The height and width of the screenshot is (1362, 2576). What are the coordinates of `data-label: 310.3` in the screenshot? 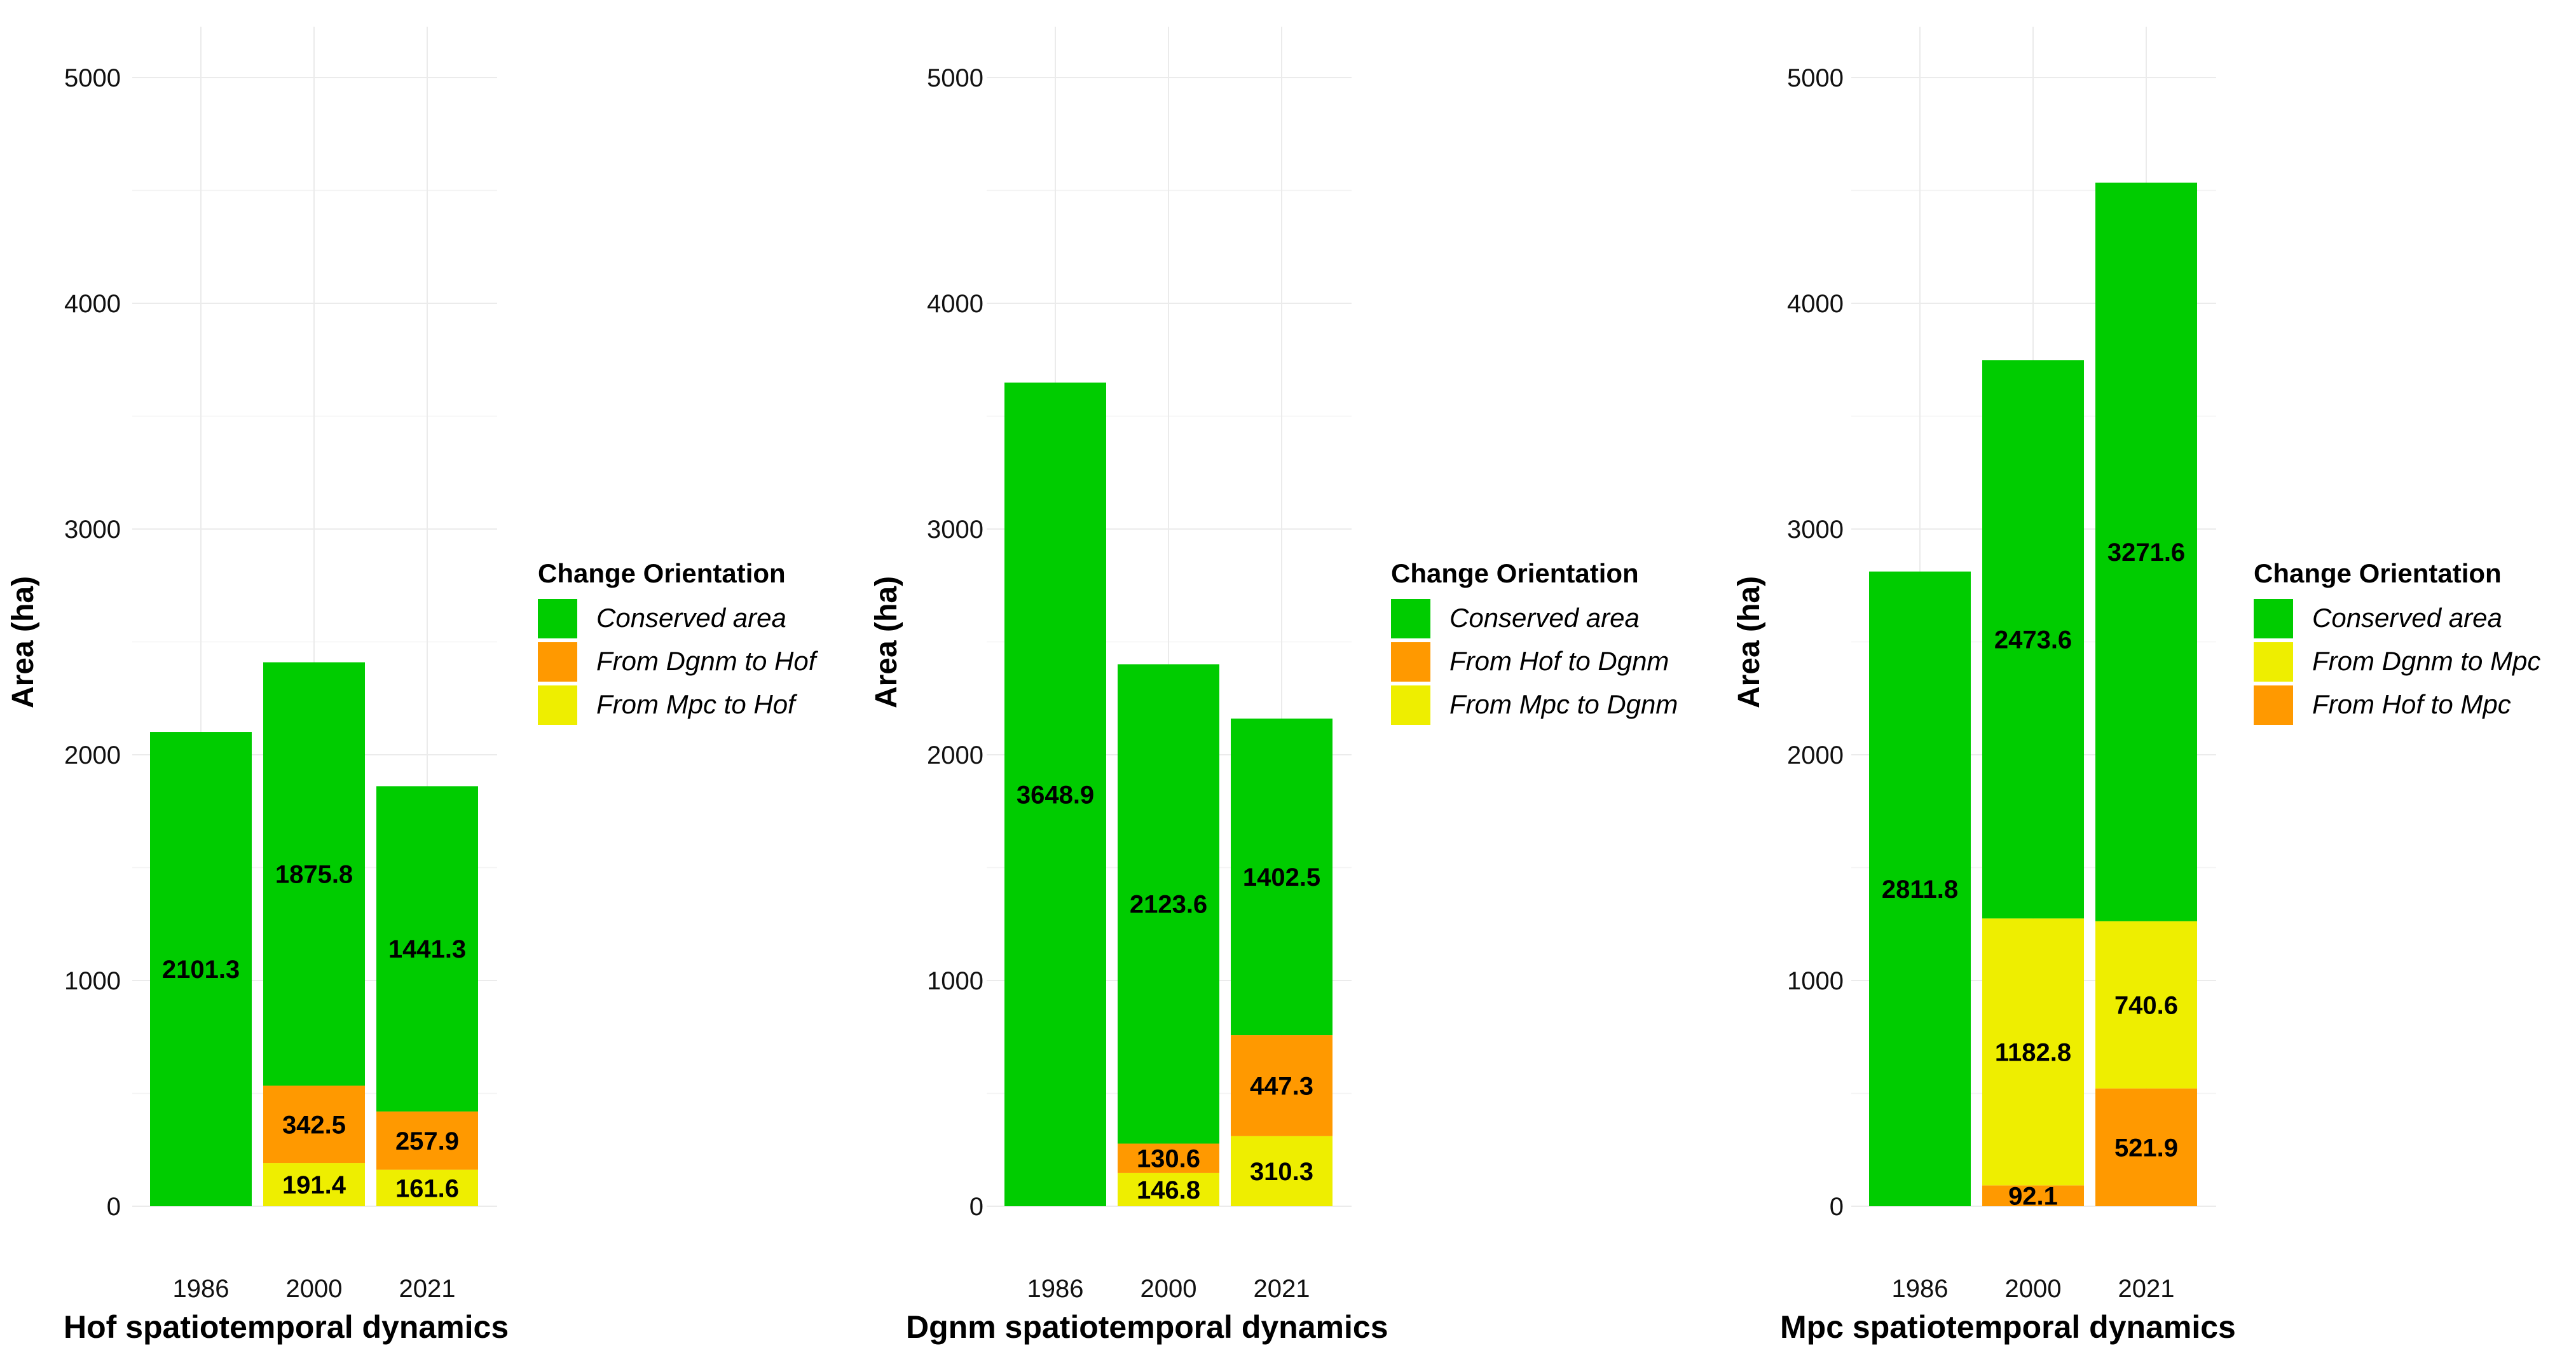 It's located at (1281, 1172).